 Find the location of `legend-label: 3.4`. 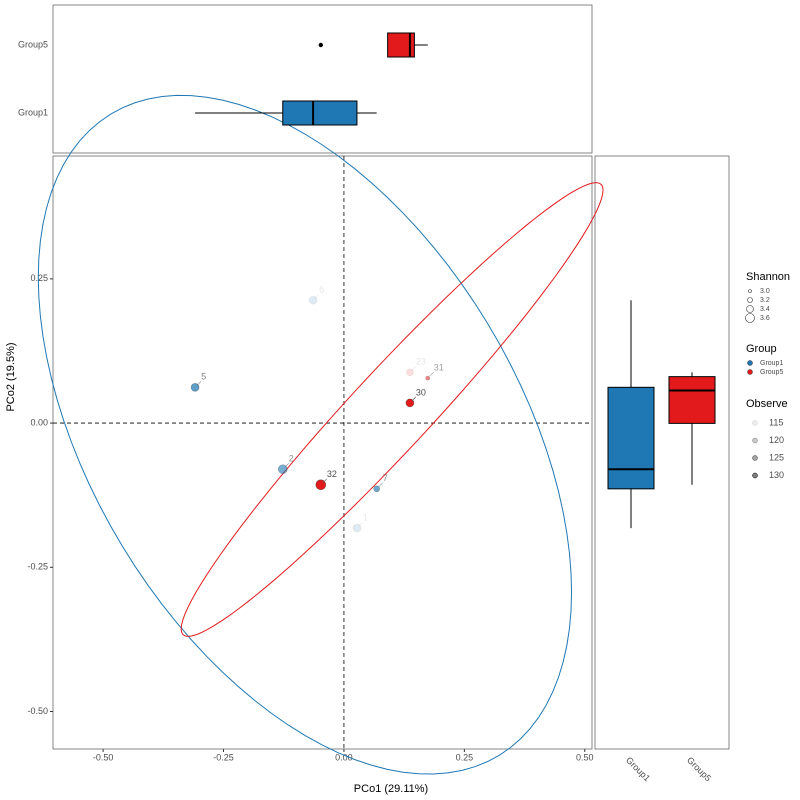

legend-label: 3.4 is located at coordinates (765, 309).